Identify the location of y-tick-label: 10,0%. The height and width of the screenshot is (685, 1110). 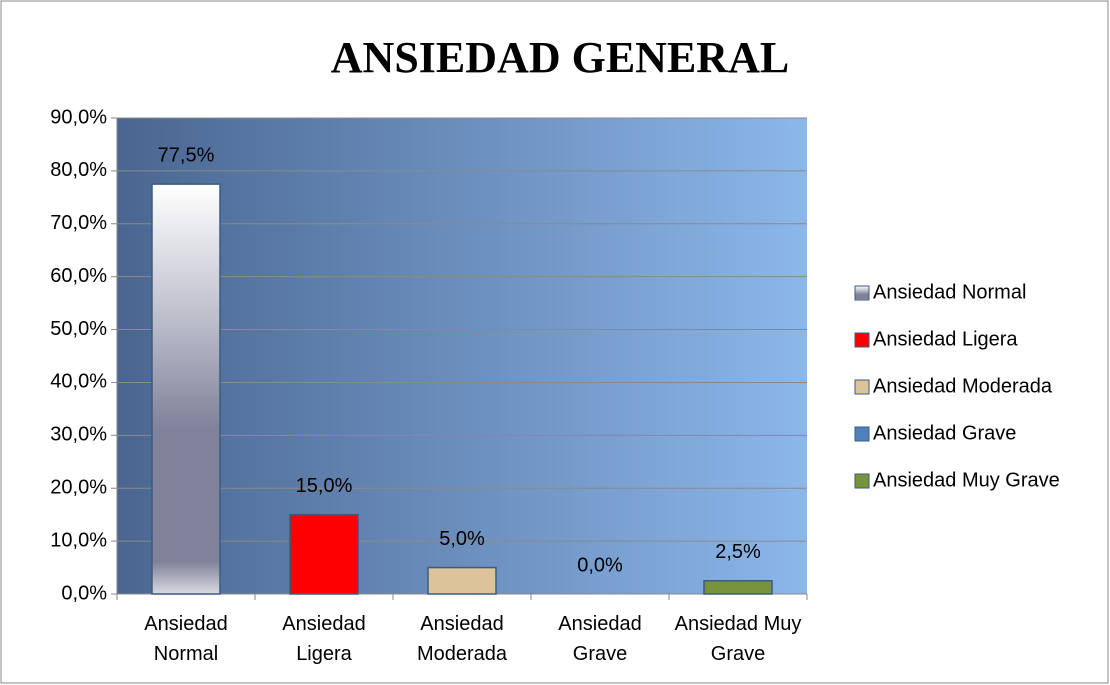
(78, 540).